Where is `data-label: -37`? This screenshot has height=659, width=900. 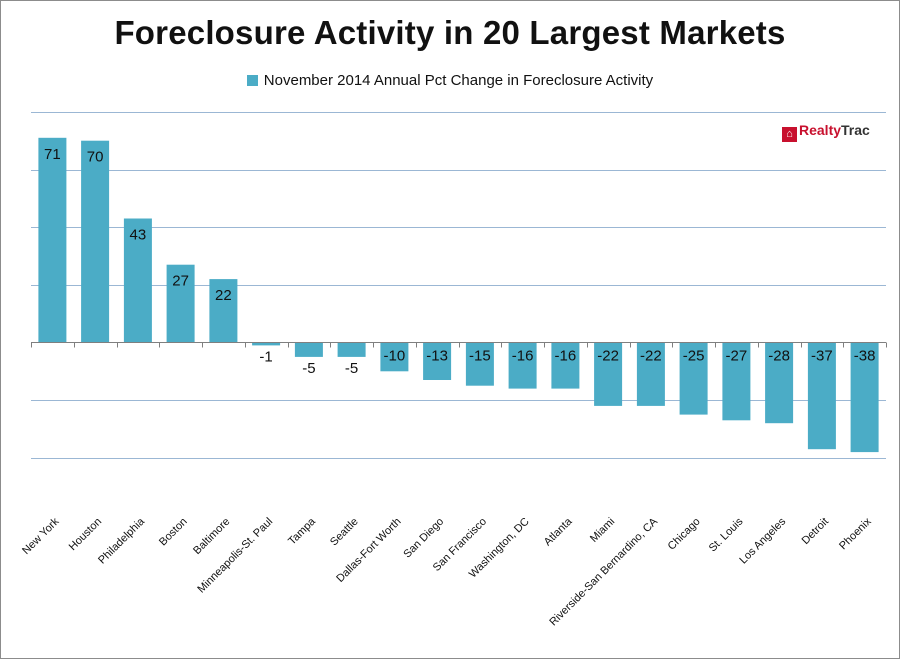 data-label: -37 is located at coordinates (822, 356).